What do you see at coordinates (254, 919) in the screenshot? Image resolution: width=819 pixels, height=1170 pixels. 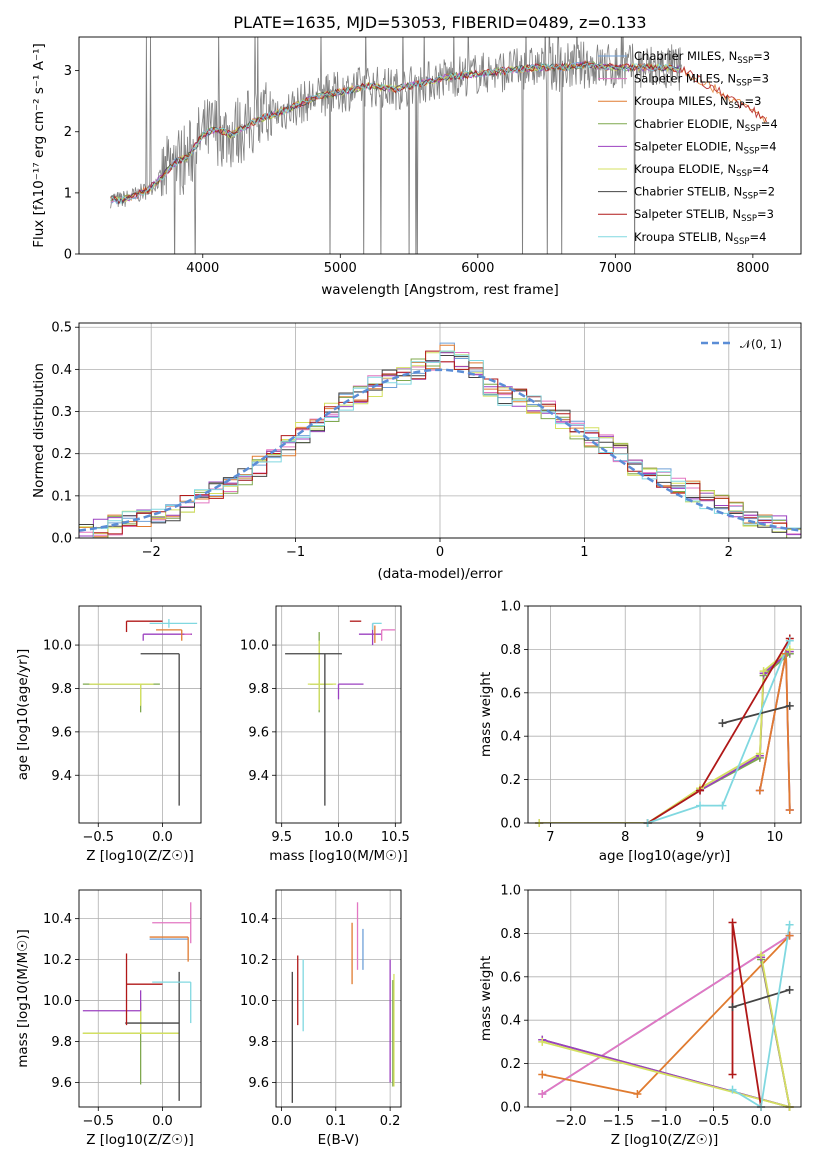 I see `y-tick-label: 10.4` at bounding box center [254, 919].